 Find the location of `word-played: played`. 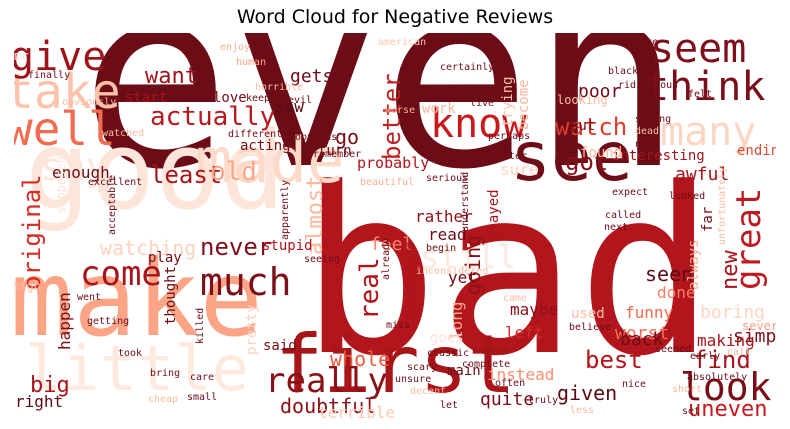

word-played: played is located at coordinates (494, 214).